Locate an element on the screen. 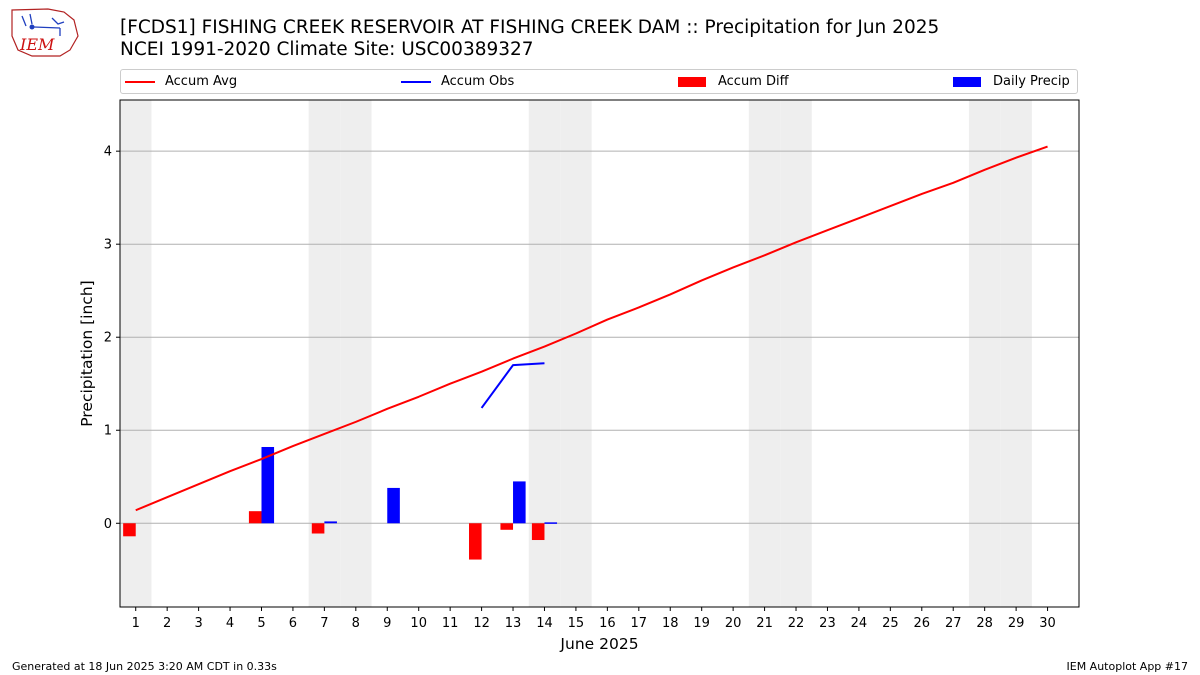 Image resolution: width=1200 pixels, height=675 pixels. x-tick-label: 3 is located at coordinates (198, 623).